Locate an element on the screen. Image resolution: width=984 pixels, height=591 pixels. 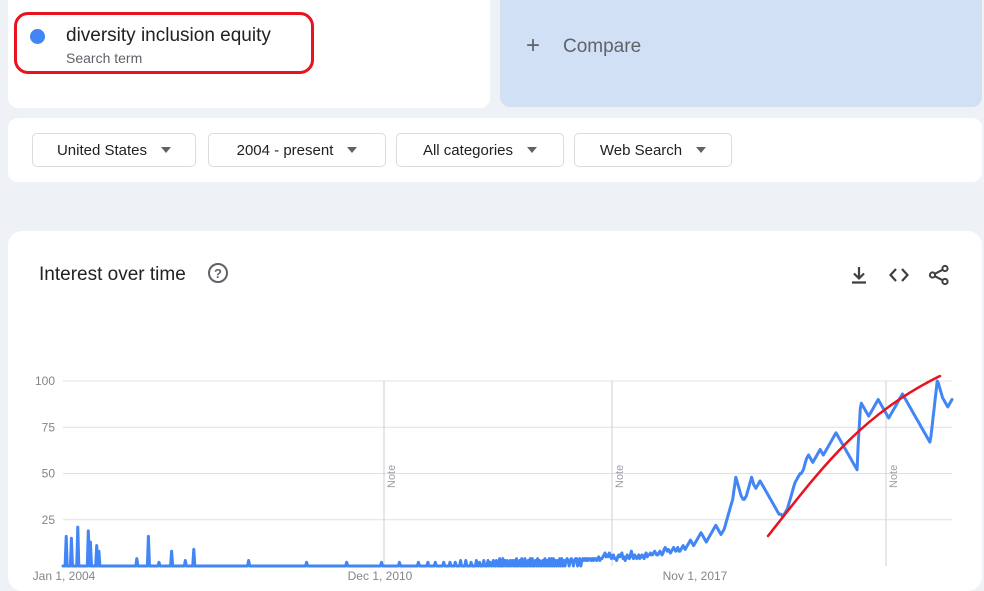
y-tick-label: 50 is located at coordinates (49, 474).